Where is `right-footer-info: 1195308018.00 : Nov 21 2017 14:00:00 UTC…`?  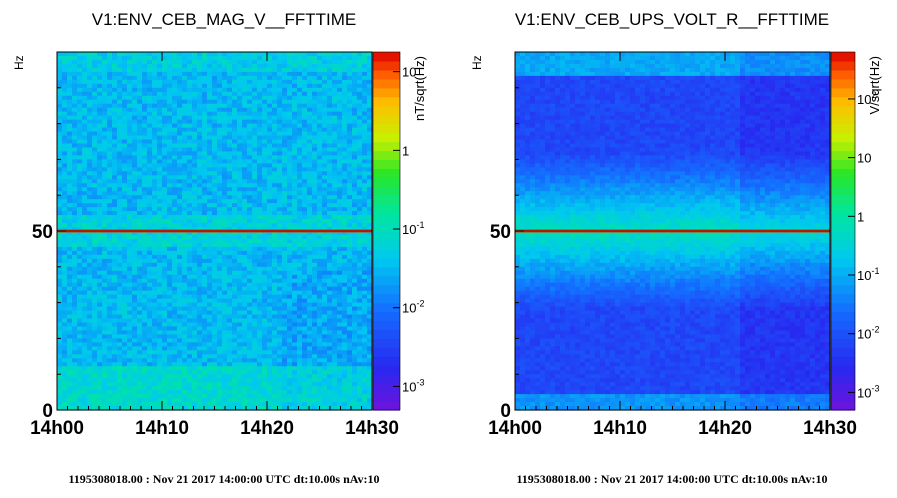 right-footer-info: 1195308018.00 : Nov 21 2017 14:00:00 UTC… is located at coordinates (672, 479).